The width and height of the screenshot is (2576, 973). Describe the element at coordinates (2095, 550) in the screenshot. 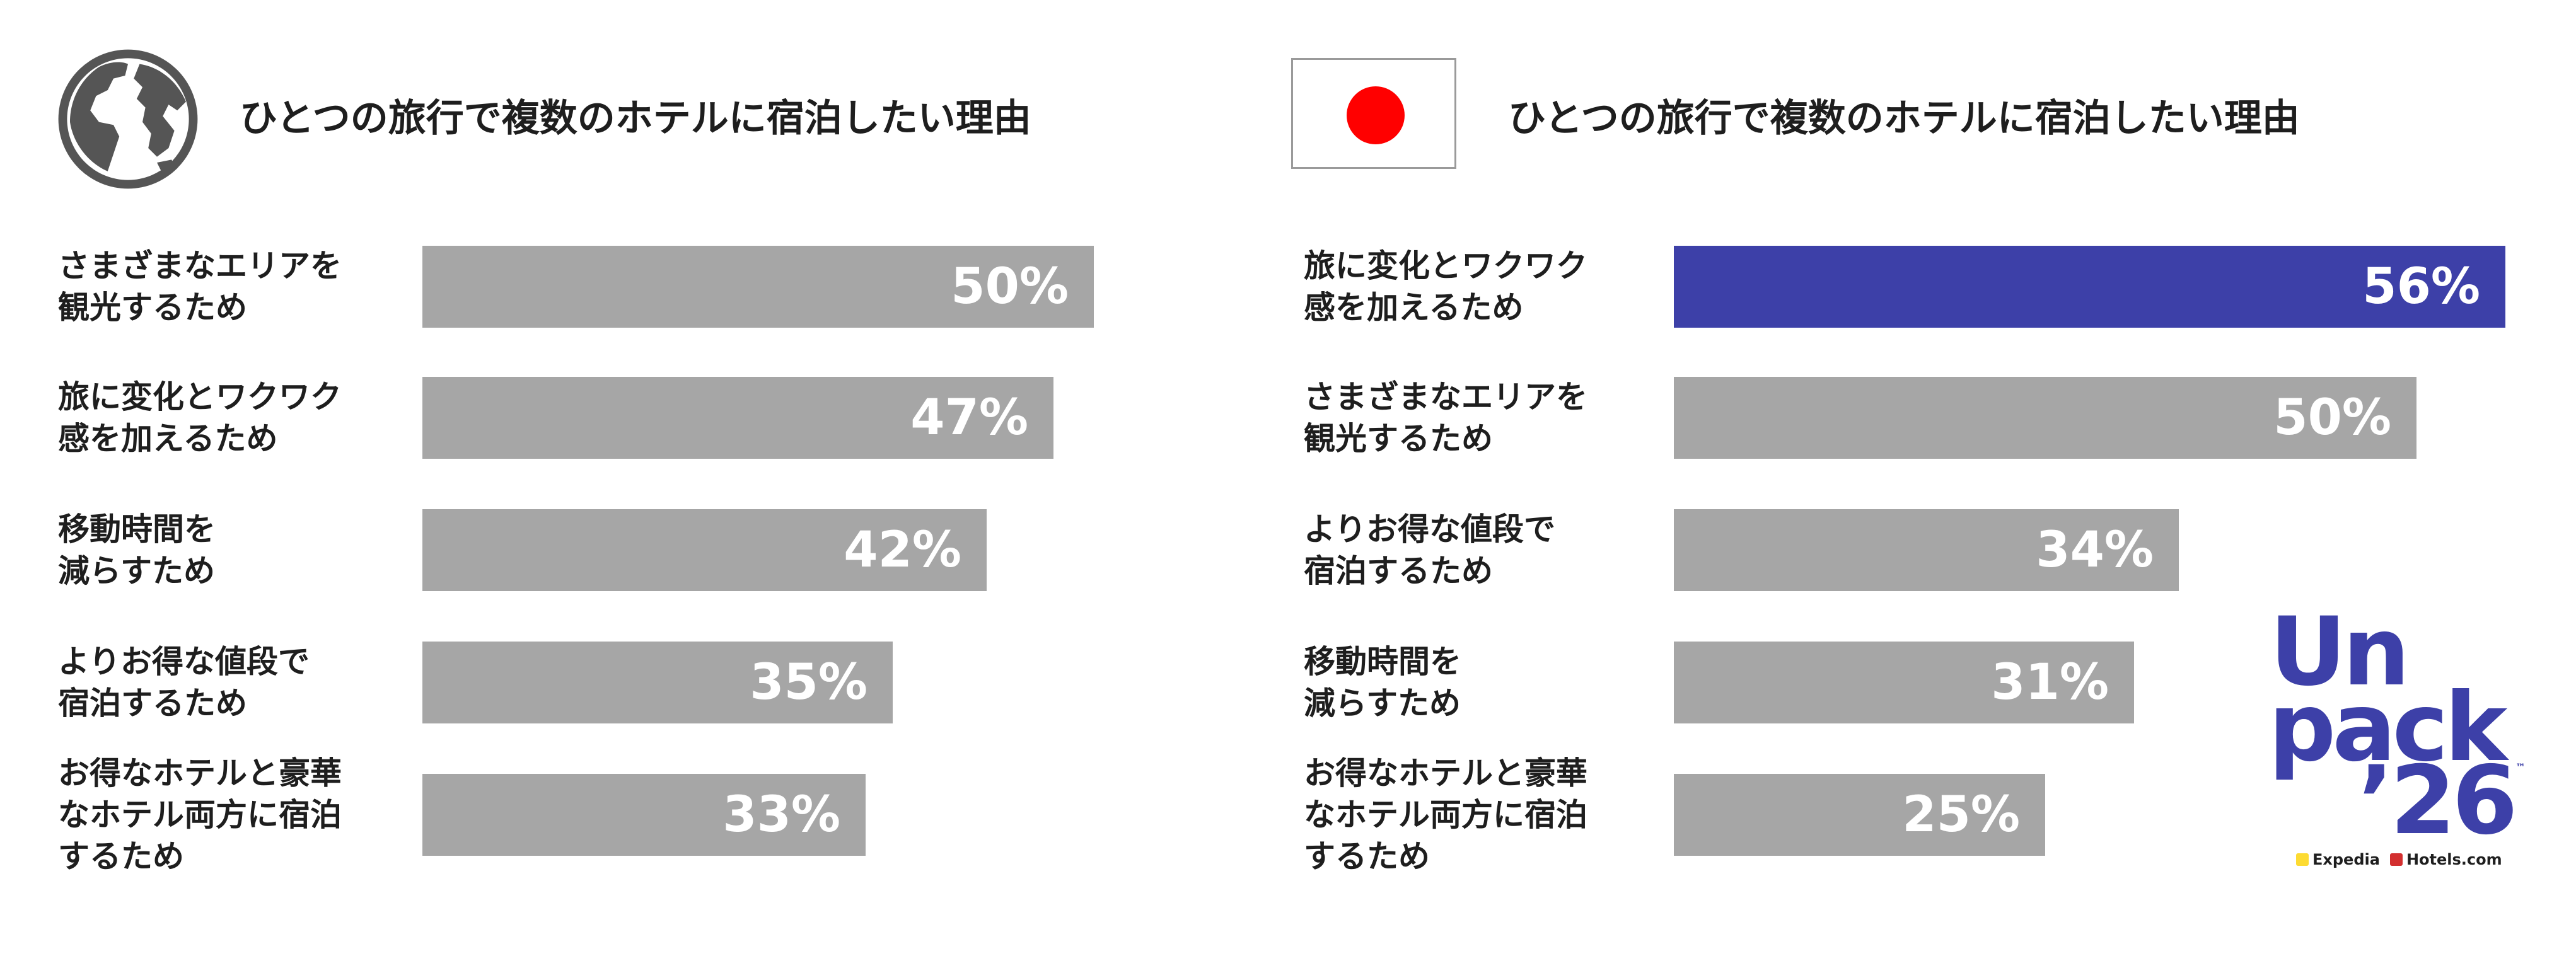

I see `value-label: 34%` at that location.